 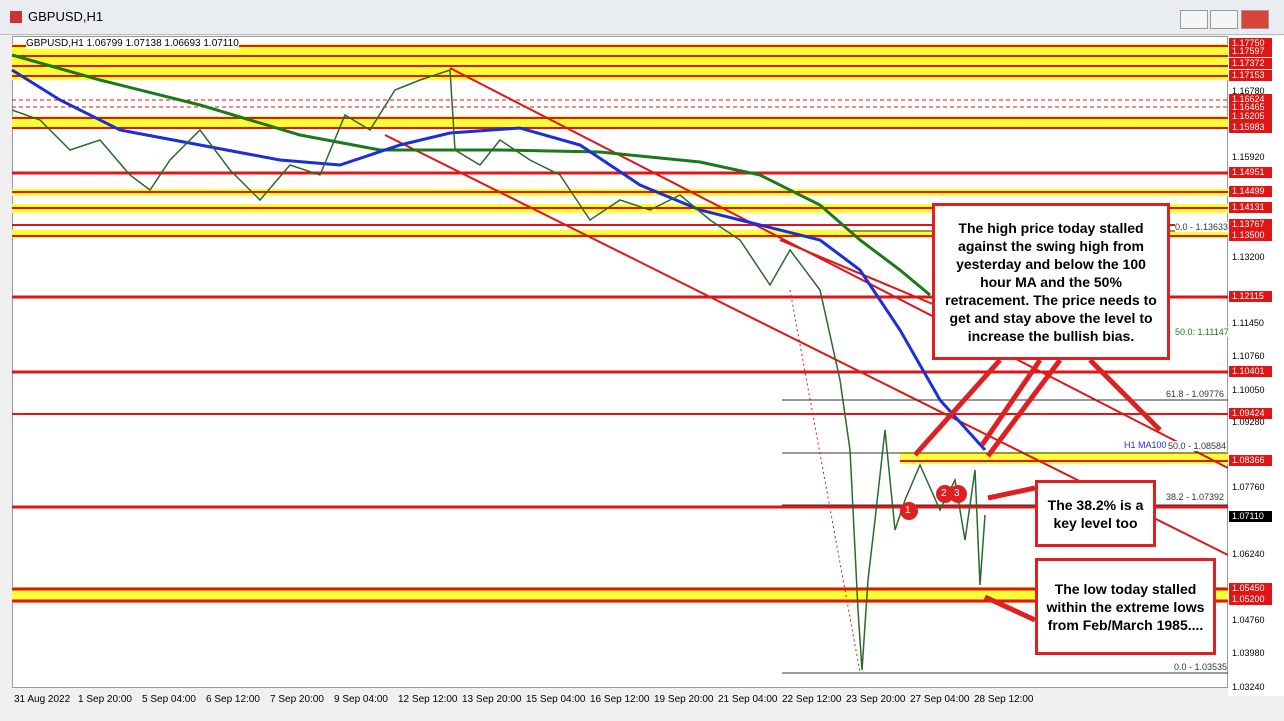 I want to click on arrows, so click(x=1037, y=490).